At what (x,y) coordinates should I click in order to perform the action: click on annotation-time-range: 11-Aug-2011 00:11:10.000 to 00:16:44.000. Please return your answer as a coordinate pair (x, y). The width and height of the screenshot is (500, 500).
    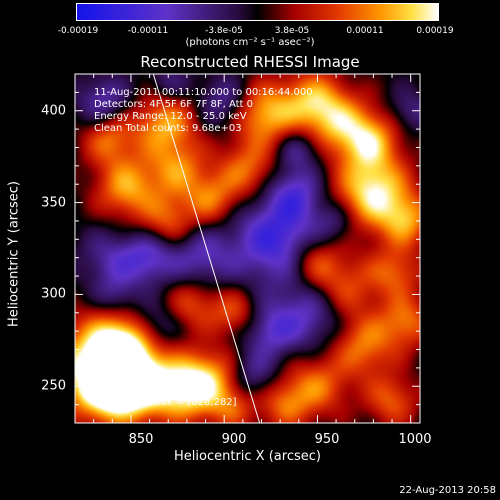
    Looking at the image, I should click on (203, 92).